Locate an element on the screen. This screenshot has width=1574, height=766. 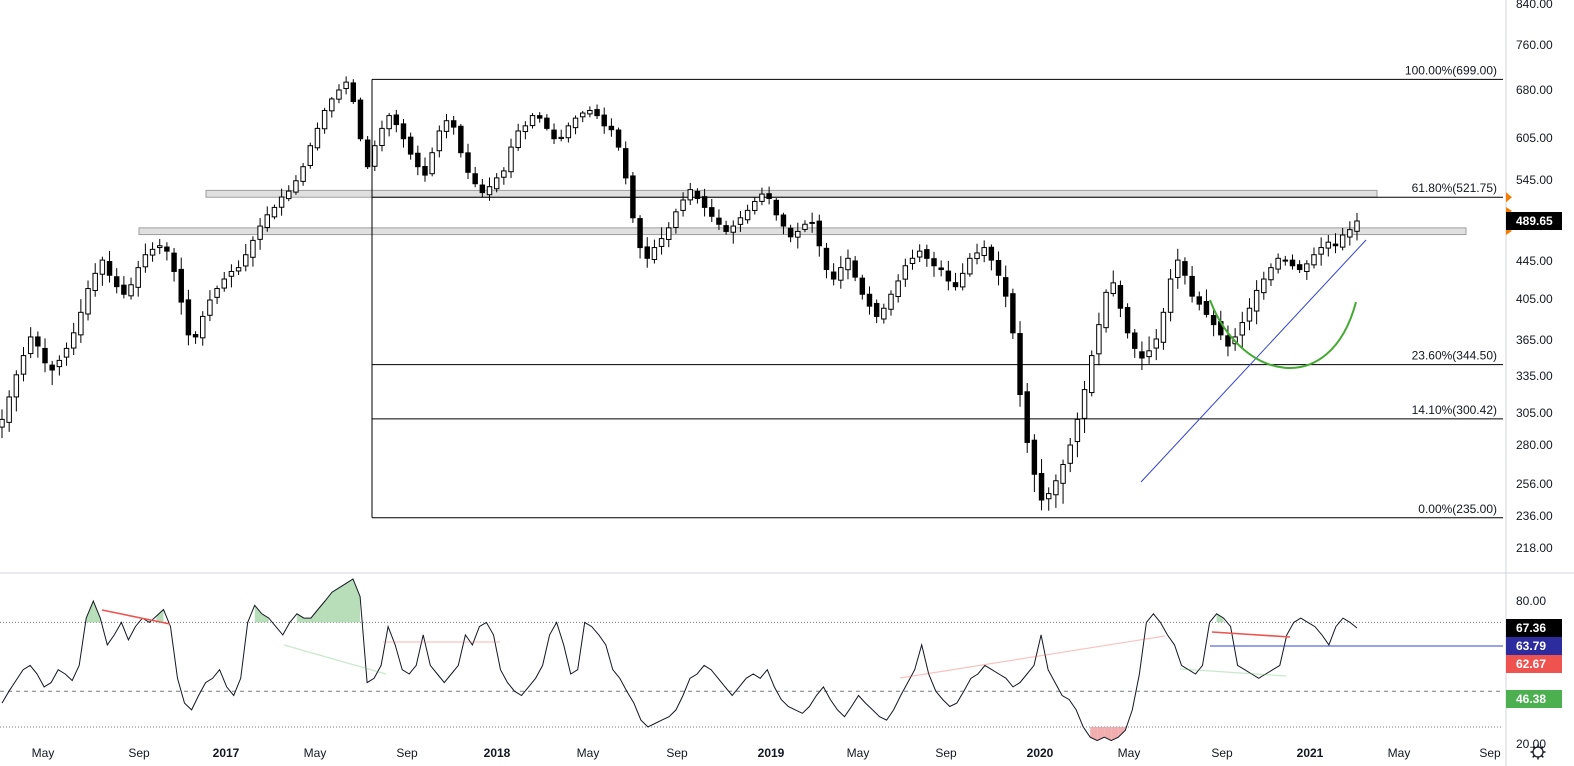
time-axis-label: 2021 is located at coordinates (1310, 753).